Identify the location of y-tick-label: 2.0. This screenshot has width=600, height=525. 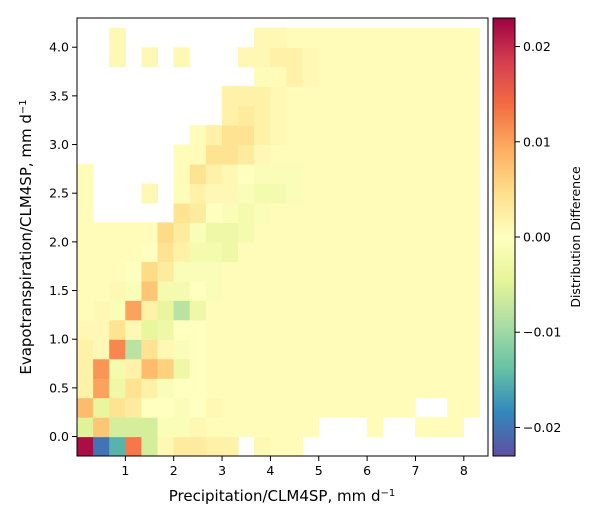
(59, 241).